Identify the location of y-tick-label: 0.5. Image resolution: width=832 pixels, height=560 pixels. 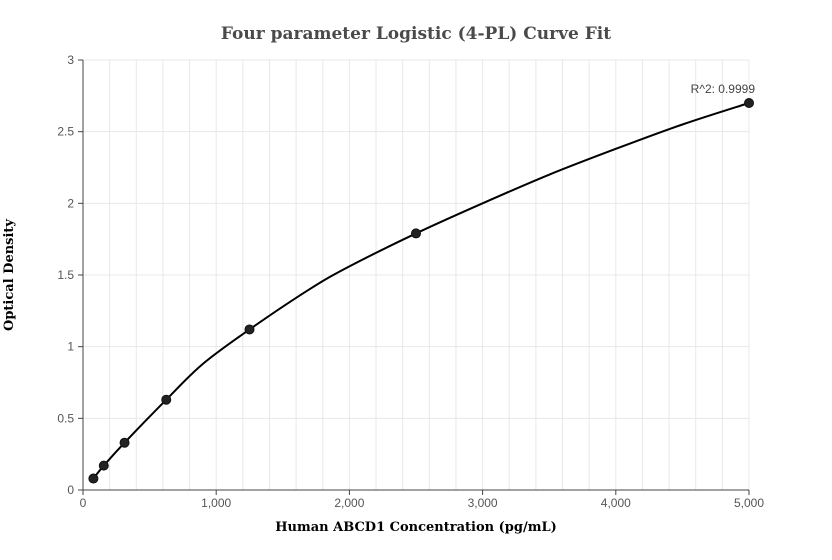
(65, 418).